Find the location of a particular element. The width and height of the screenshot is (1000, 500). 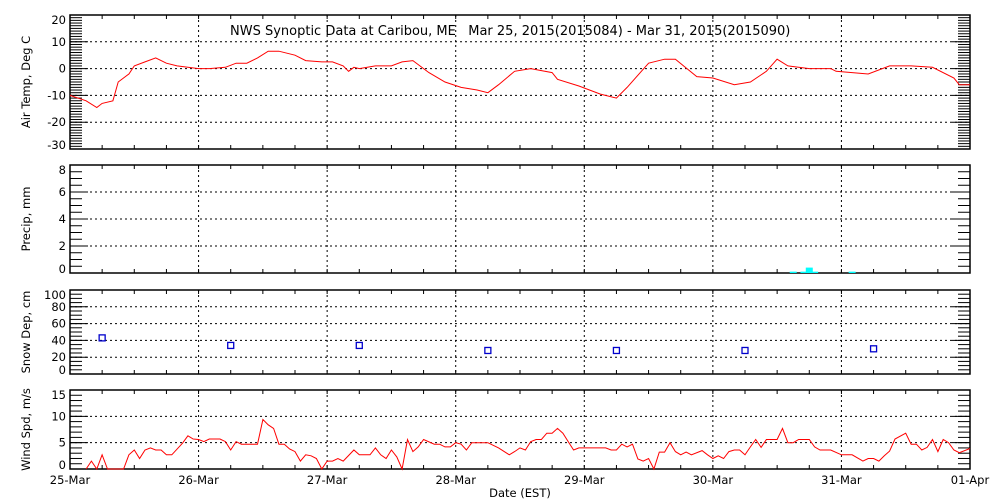

panel-frame is located at coordinates (520, 429).